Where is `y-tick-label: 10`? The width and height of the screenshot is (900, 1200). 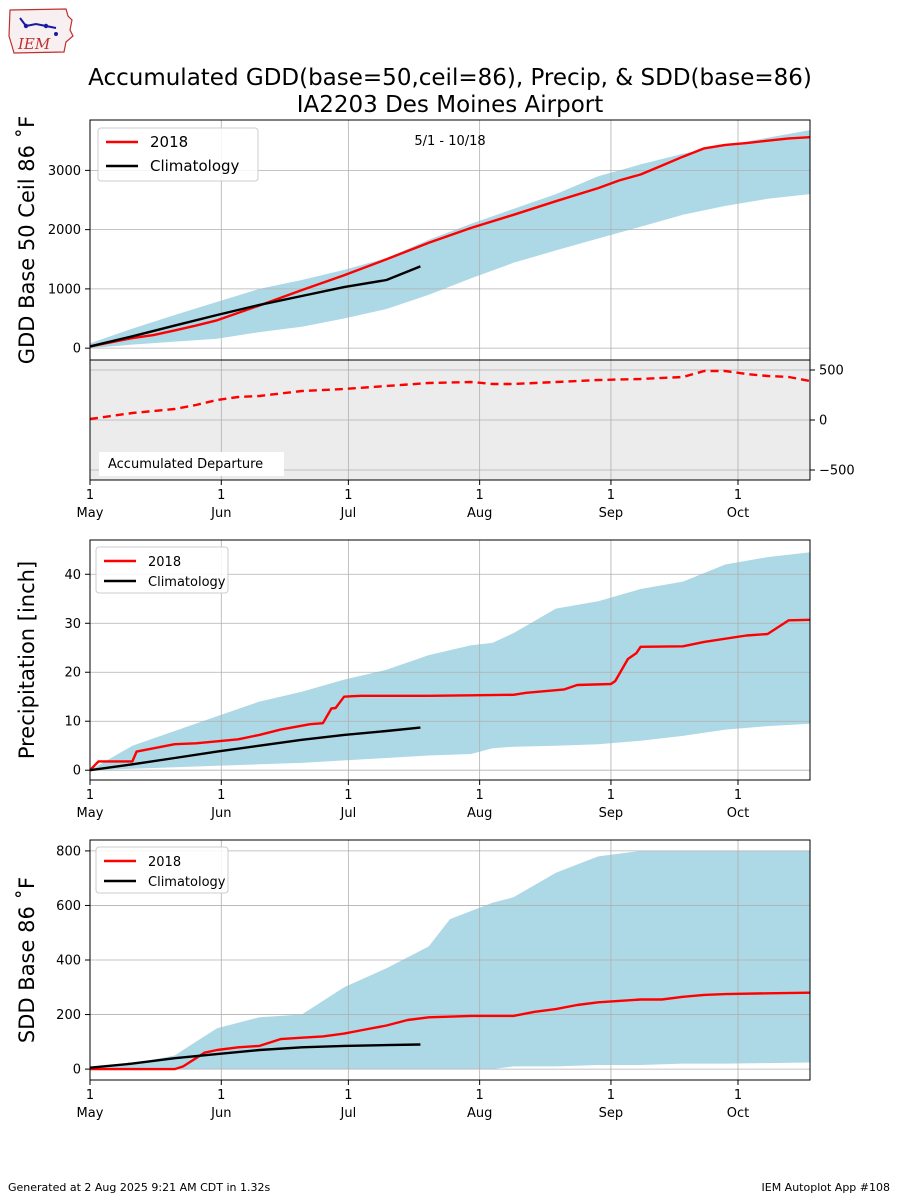 y-tick-label: 10 is located at coordinates (72, 722).